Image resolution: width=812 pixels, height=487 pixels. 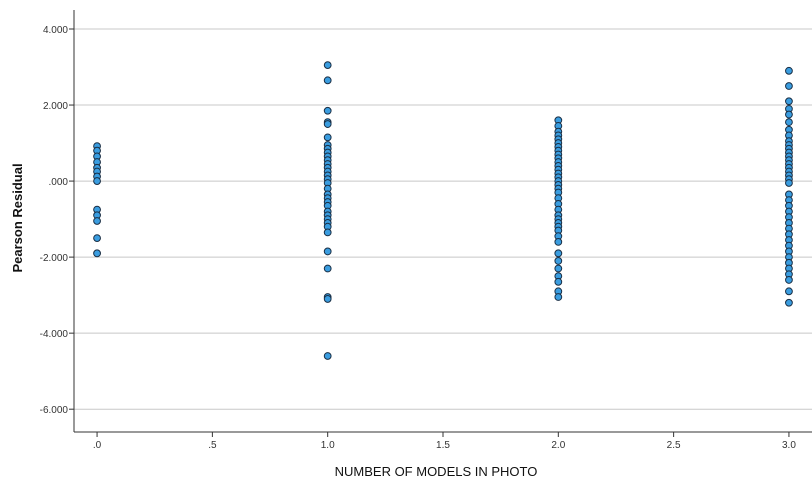 What do you see at coordinates (54, 410) in the screenshot?
I see `y-tick-label: -6.000` at bounding box center [54, 410].